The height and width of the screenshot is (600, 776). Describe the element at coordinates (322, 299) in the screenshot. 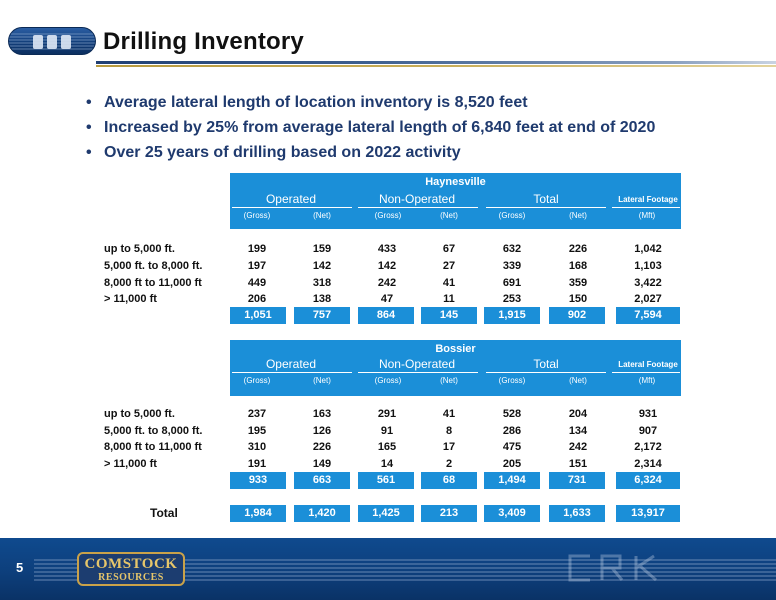

I see `table-cell: 138` at that location.